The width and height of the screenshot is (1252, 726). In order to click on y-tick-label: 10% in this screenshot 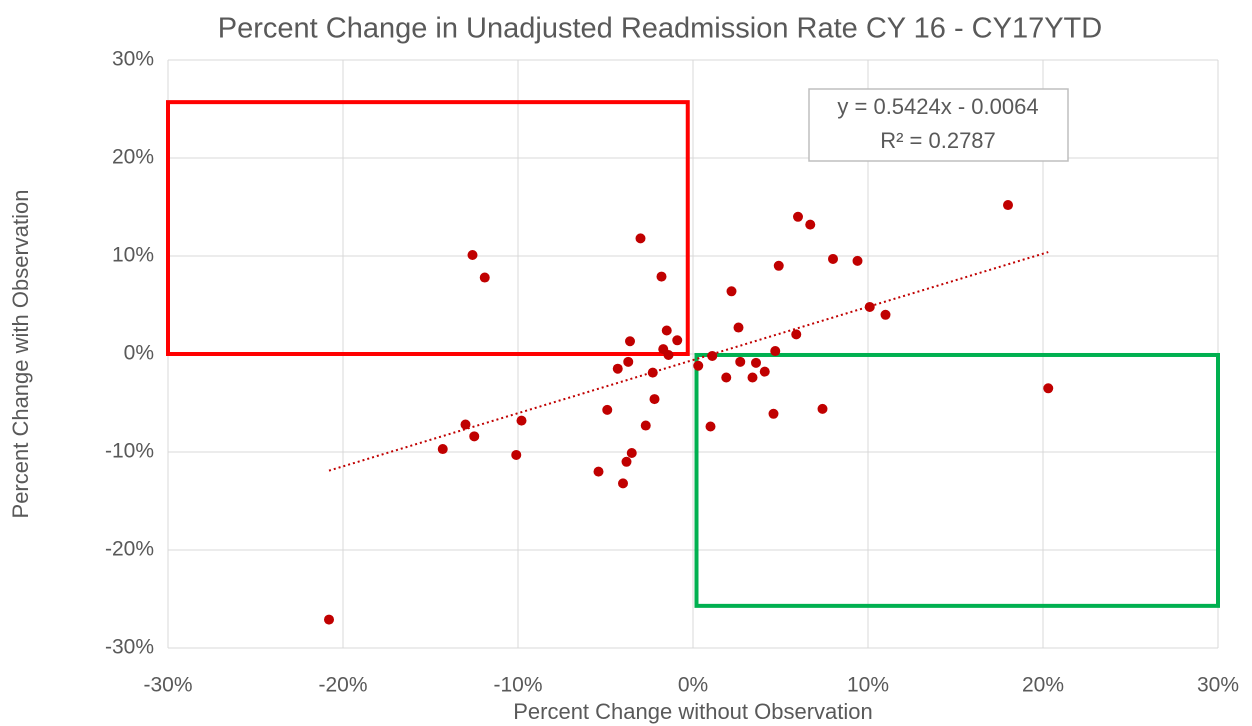, I will do `click(133, 255)`.